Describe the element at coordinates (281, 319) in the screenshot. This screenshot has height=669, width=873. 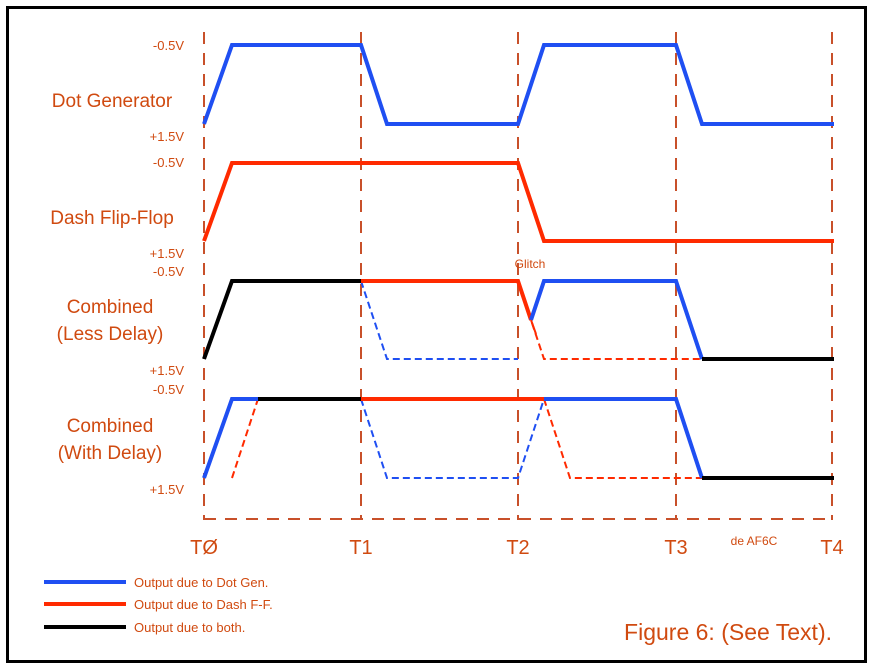
I see `both-segment-start` at that location.